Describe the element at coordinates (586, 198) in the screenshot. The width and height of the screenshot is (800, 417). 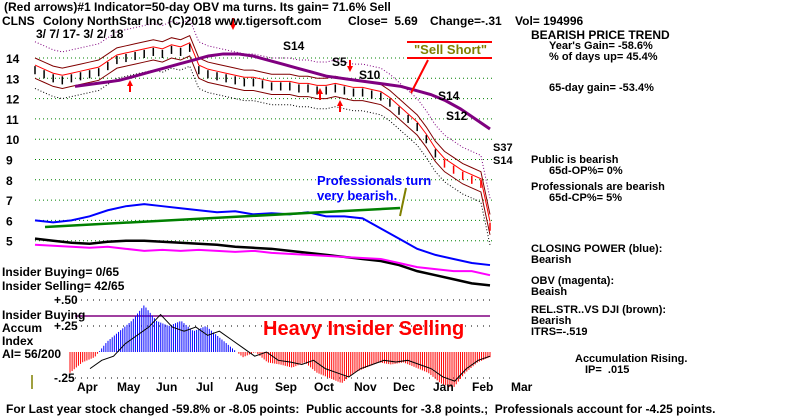
I see `cp-value: 65d-CP%= 5%` at that location.